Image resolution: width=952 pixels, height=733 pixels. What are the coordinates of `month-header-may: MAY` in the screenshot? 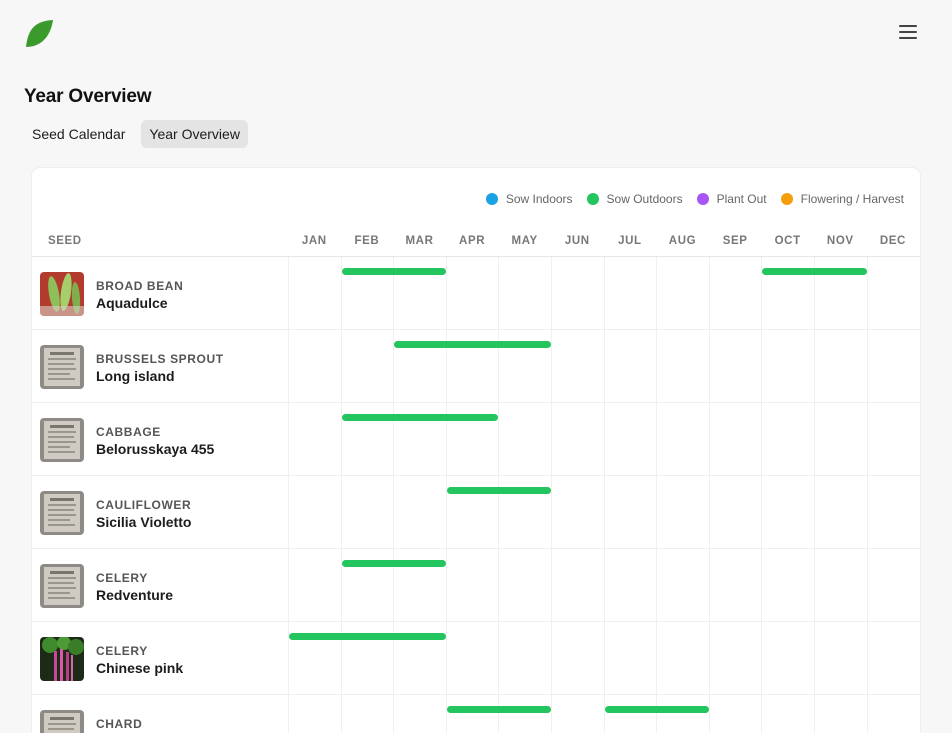 It's located at (524, 241).